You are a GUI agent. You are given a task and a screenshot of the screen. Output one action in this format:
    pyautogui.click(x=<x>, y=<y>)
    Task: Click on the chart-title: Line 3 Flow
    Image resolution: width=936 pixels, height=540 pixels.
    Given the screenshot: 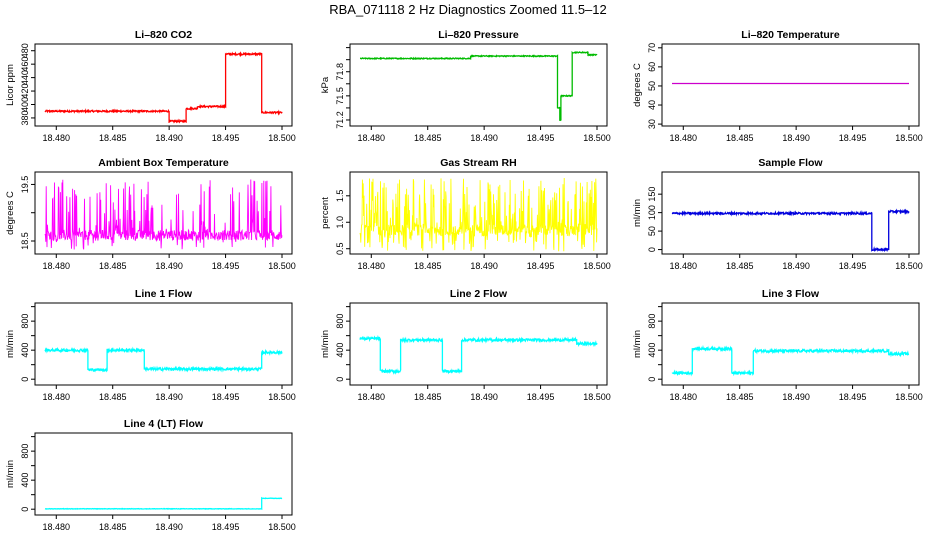 What is the action you would take?
    pyautogui.click(x=791, y=294)
    